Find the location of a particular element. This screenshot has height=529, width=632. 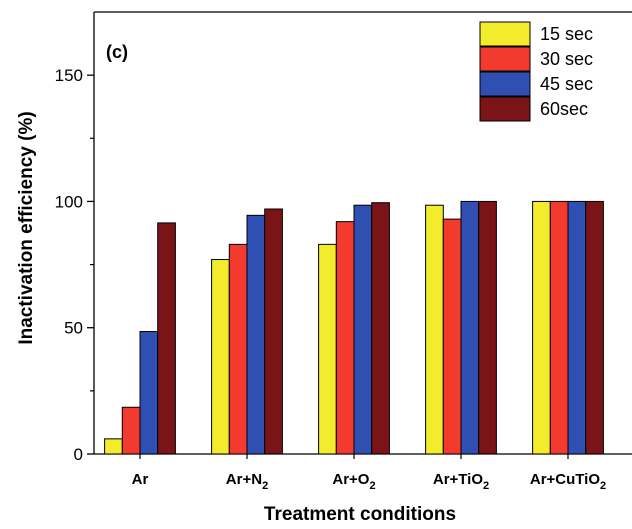

x-axis-ticks: Ar Ar+N2 Ar+O2 Ar+TiO2 Ar+CuTiO2 is located at coordinates (369, 473).